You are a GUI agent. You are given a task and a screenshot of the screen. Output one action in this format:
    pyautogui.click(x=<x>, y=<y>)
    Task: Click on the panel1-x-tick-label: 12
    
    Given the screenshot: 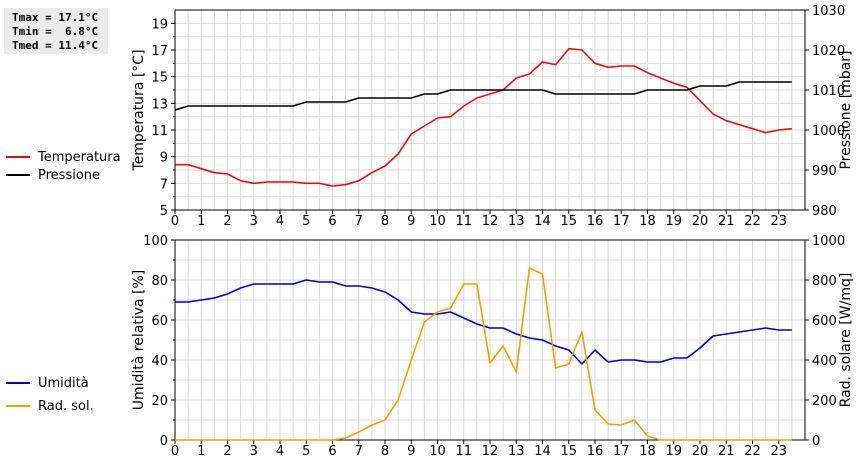 What is the action you would take?
    pyautogui.click(x=490, y=221)
    